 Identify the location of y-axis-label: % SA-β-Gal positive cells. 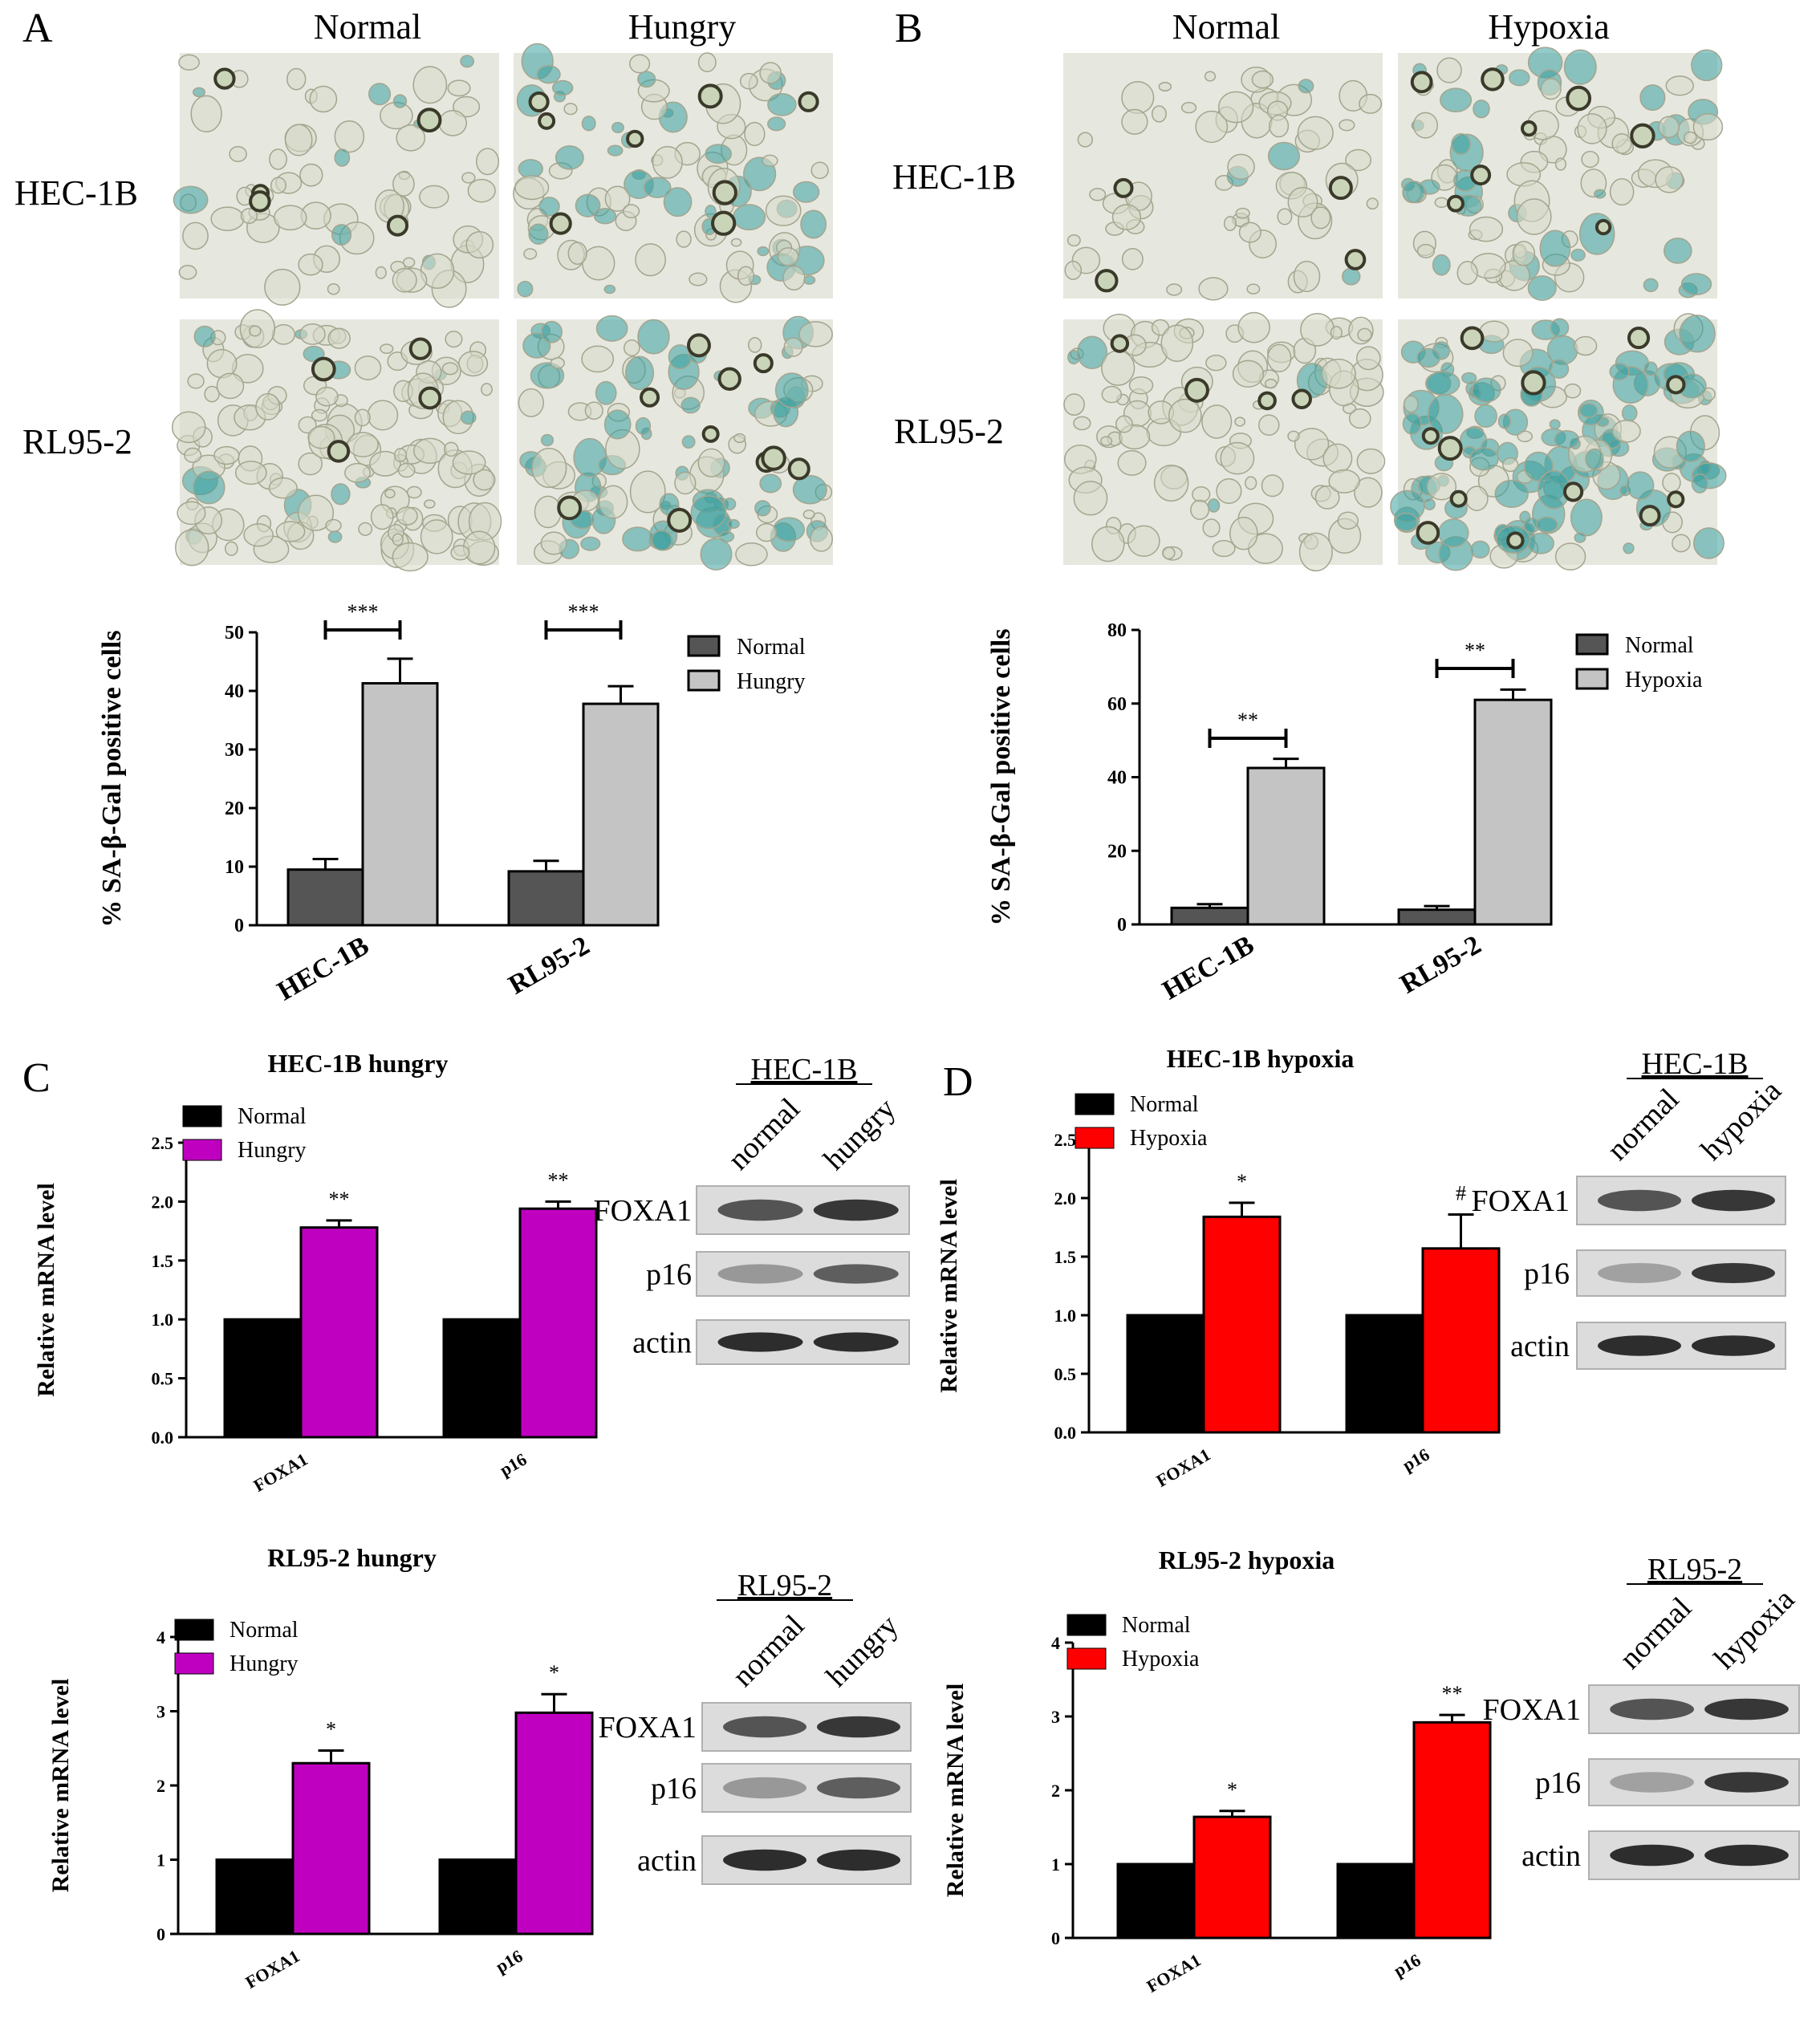
(1001, 777).